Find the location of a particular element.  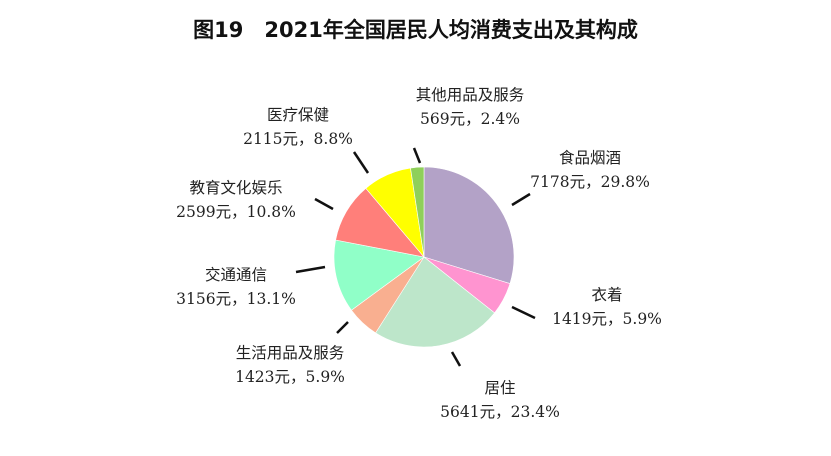

slice-name-label: 教育文化娱乐 is located at coordinates (235, 188).